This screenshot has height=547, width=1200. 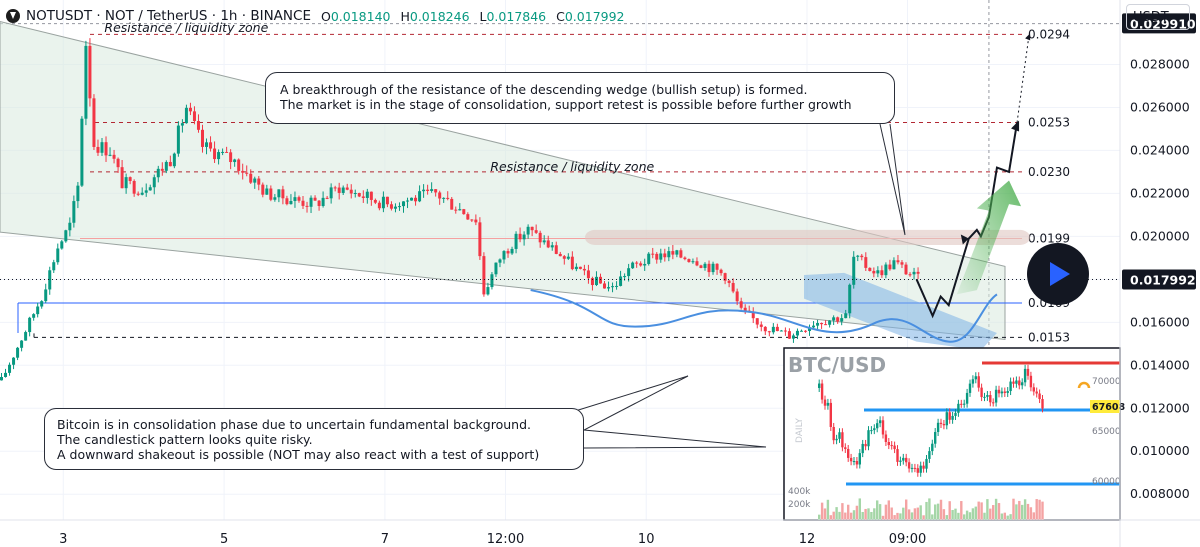 What do you see at coordinates (807, 237) in the screenshot?
I see `resistance-zone` at bounding box center [807, 237].